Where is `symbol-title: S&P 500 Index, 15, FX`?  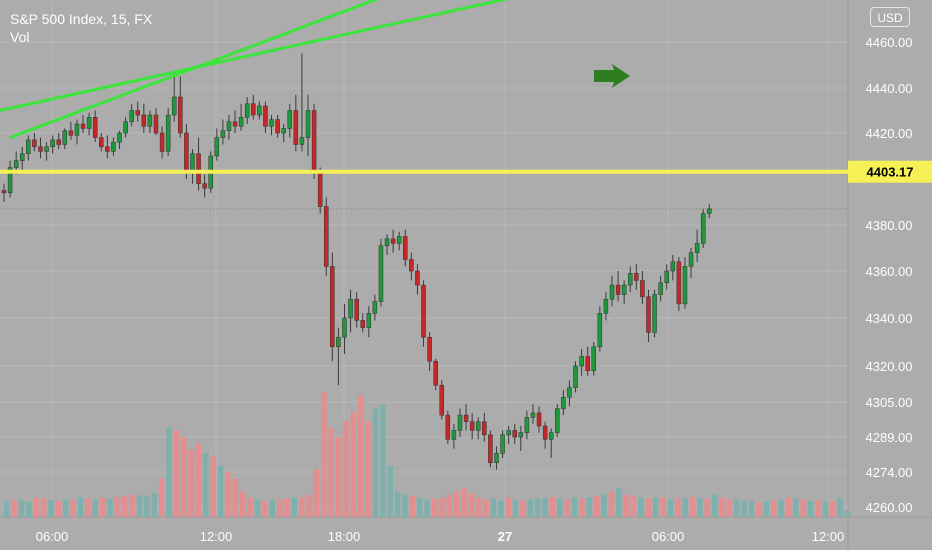 symbol-title: S&P 500 Index, 15, FX is located at coordinates (81, 19).